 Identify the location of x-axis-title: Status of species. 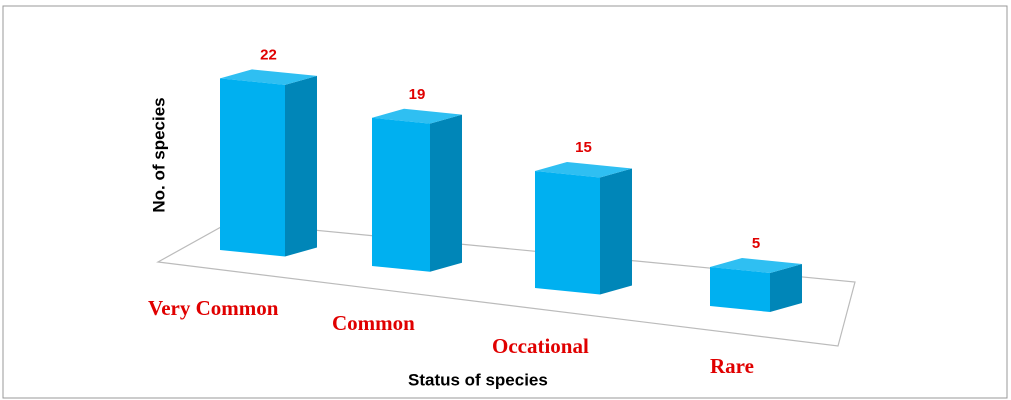
(478, 379).